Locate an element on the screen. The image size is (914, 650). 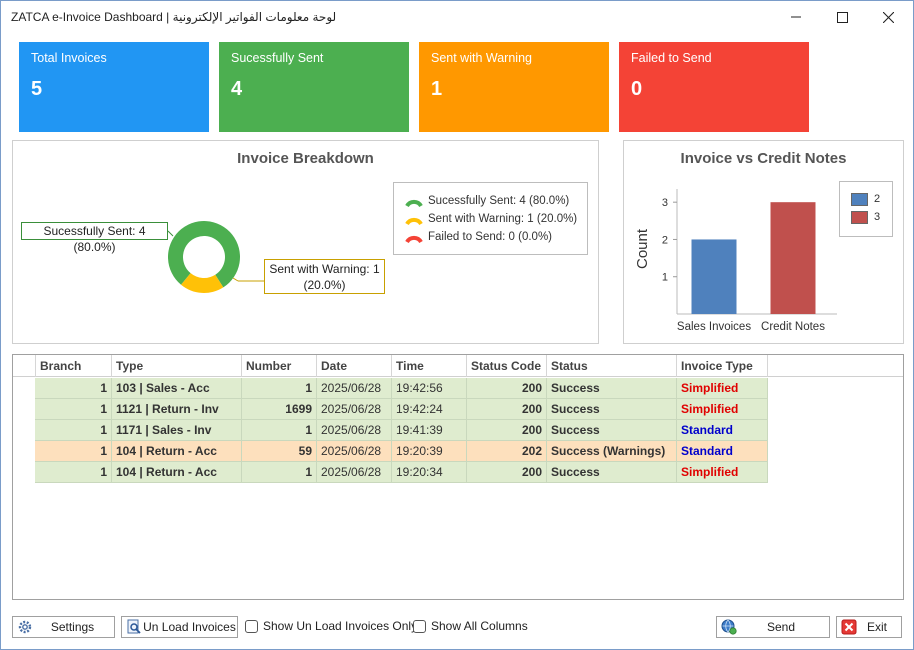
comparison-title: Invoice vs Credit Notes is located at coordinates (763, 158).